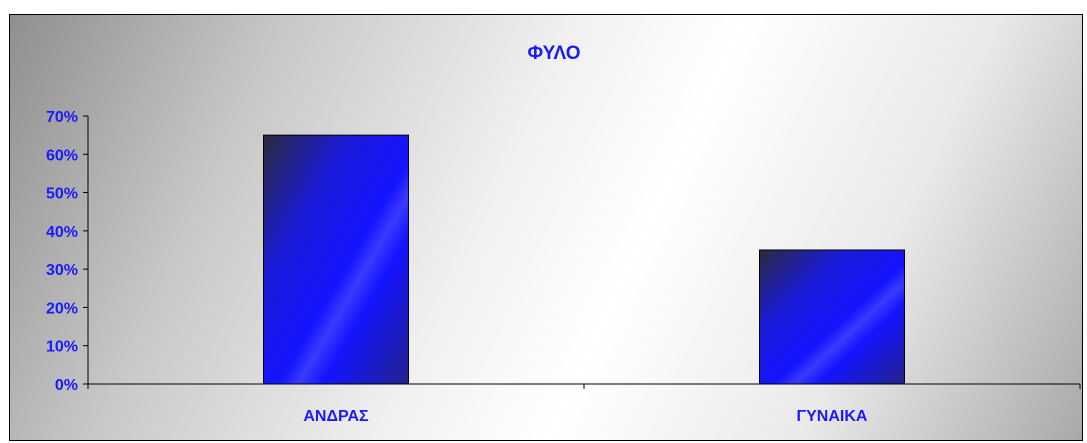 This screenshot has height=443, width=1087. I want to click on y-tick-label: 10%, so click(62, 347).